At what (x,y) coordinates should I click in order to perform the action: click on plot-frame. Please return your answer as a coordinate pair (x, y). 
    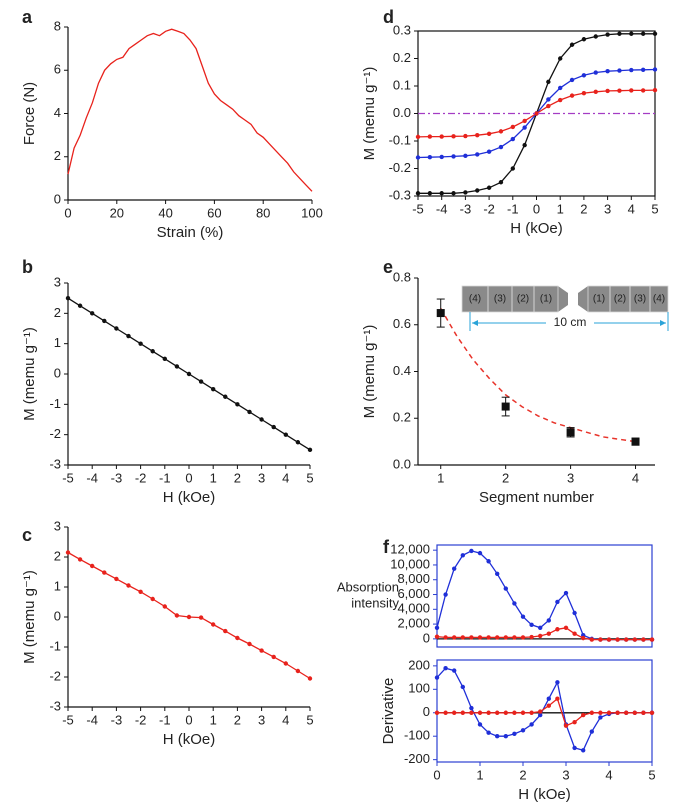
    Looking at the image, I should click on (544, 596).